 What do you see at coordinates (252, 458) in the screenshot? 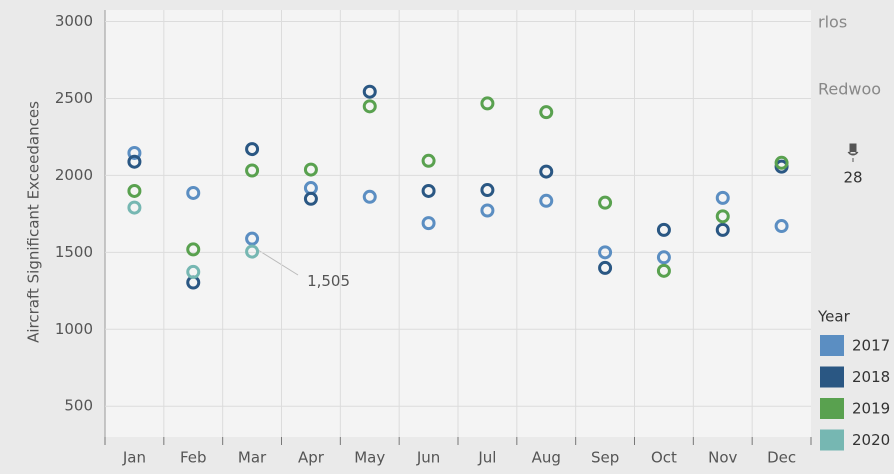
I see `x-tick-label: Mar` at bounding box center [252, 458].